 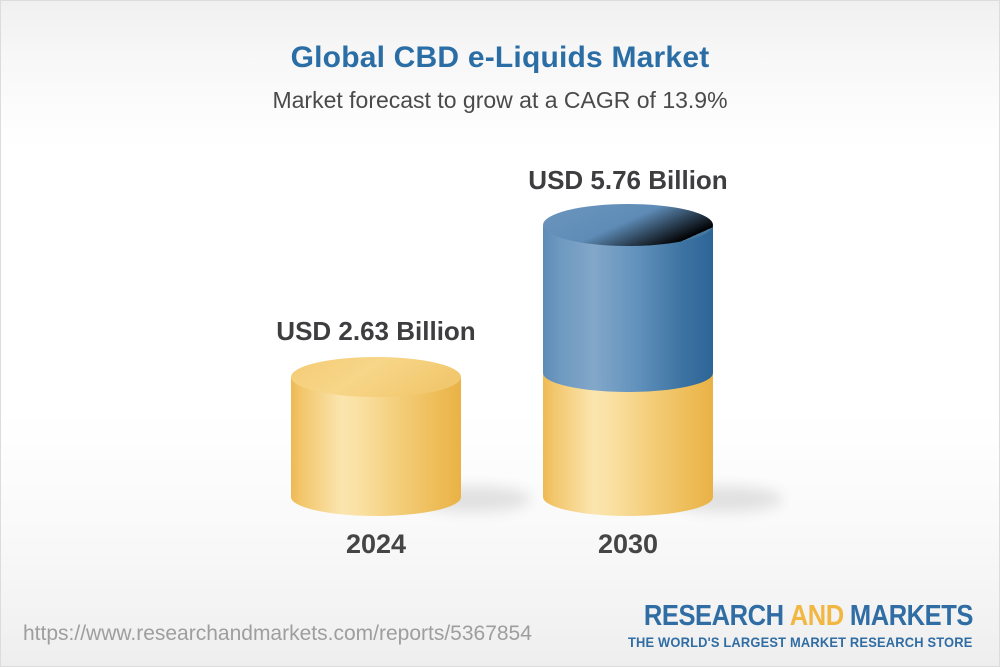 What do you see at coordinates (376, 446) in the screenshot?
I see `bar-2024-body` at bounding box center [376, 446].